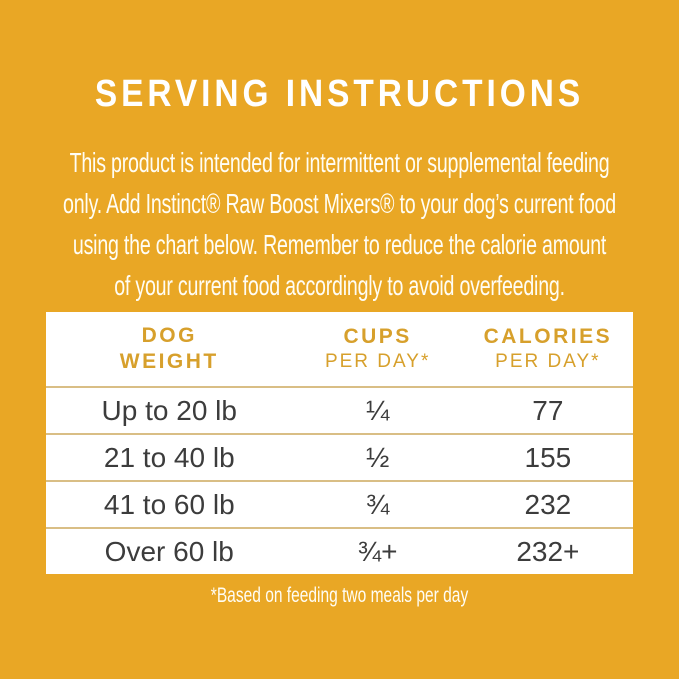 Image resolution: width=679 pixels, height=679 pixels. Describe the element at coordinates (378, 349) in the screenshot. I see `header-cell-cups: CUPS PER DAY*` at that location.